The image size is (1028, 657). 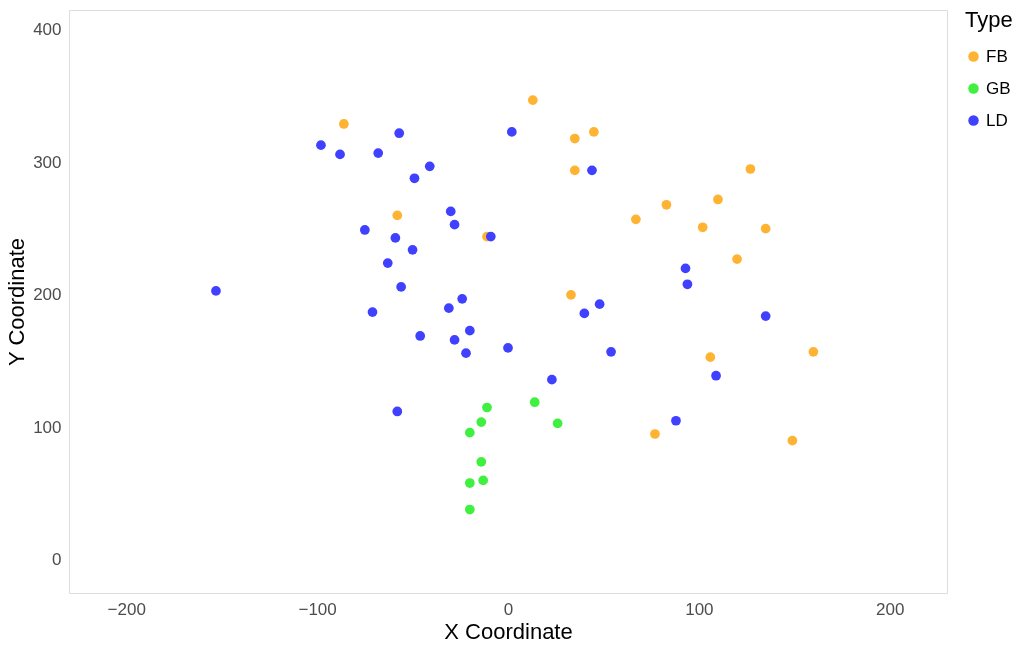 What do you see at coordinates (699, 609) in the screenshot?
I see `x-tick-label: 100` at bounding box center [699, 609].